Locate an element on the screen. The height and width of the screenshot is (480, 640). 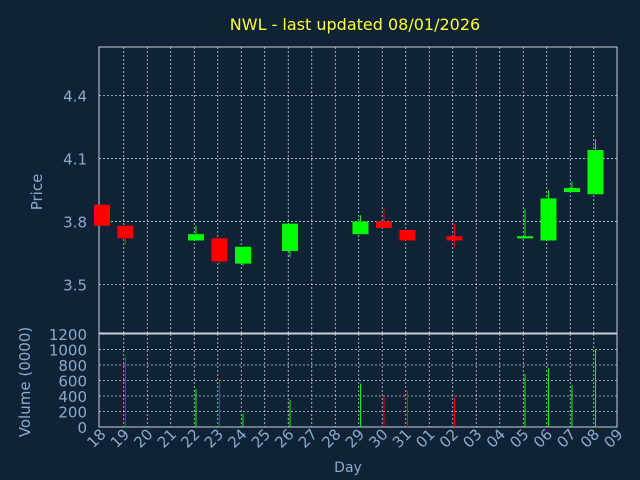
volume-tick-label: 400 is located at coordinates (72, 397).